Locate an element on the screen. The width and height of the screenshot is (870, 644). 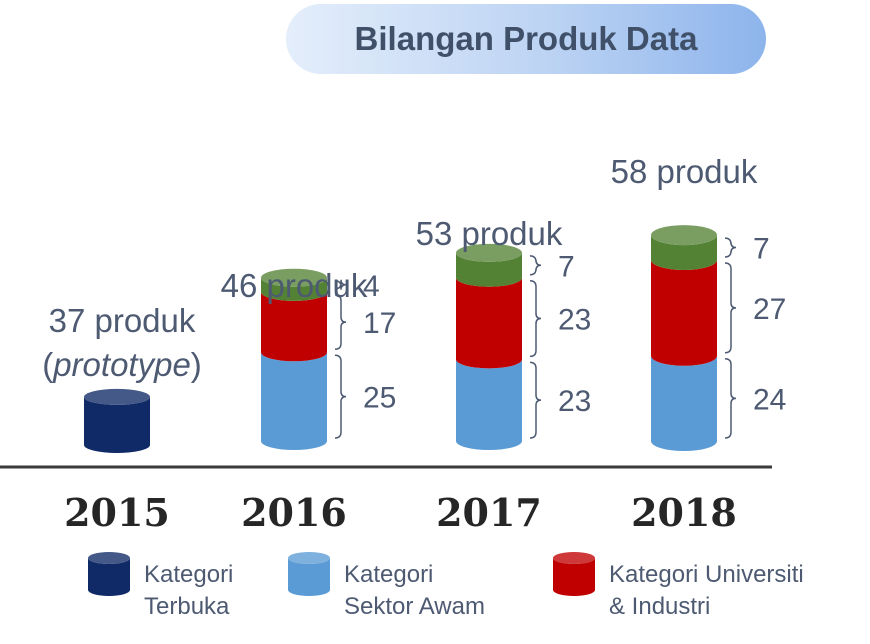
brace-2018-sektor-awam is located at coordinates (730, 398).